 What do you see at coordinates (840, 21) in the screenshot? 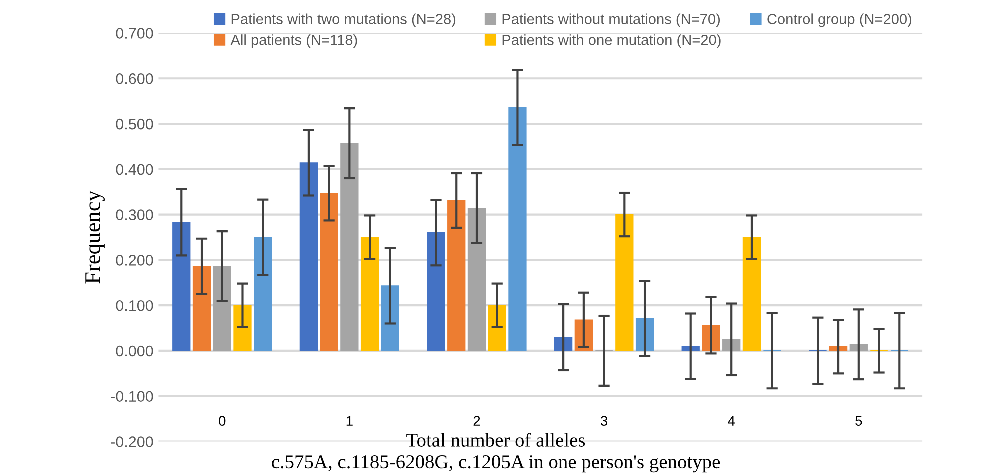
I see `legend-label: Control group (N=200)` at bounding box center [840, 21].